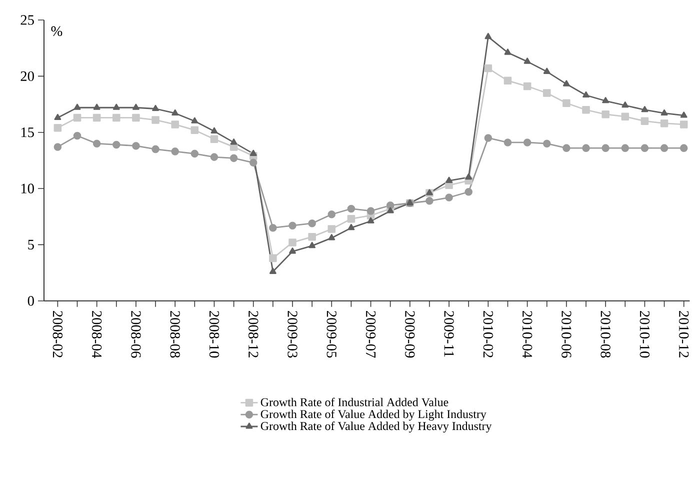 Image resolution: width=692 pixels, height=484 pixels. I want to click on x-tick-label: 2008-10, so click(214, 334).